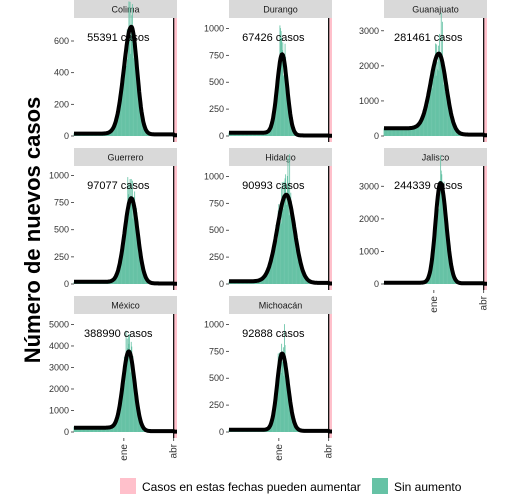 Image resolution: width=525 pixels, height=502 pixels. I want to click on y-tick-label: 3000, so click(369, 186).